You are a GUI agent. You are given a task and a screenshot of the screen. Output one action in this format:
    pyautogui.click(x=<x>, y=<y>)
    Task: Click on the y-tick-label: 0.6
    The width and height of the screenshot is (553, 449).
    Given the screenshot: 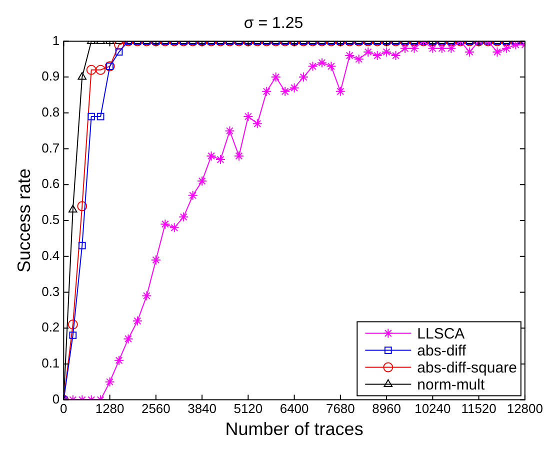 What is the action you would take?
    pyautogui.click(x=51, y=184)
    